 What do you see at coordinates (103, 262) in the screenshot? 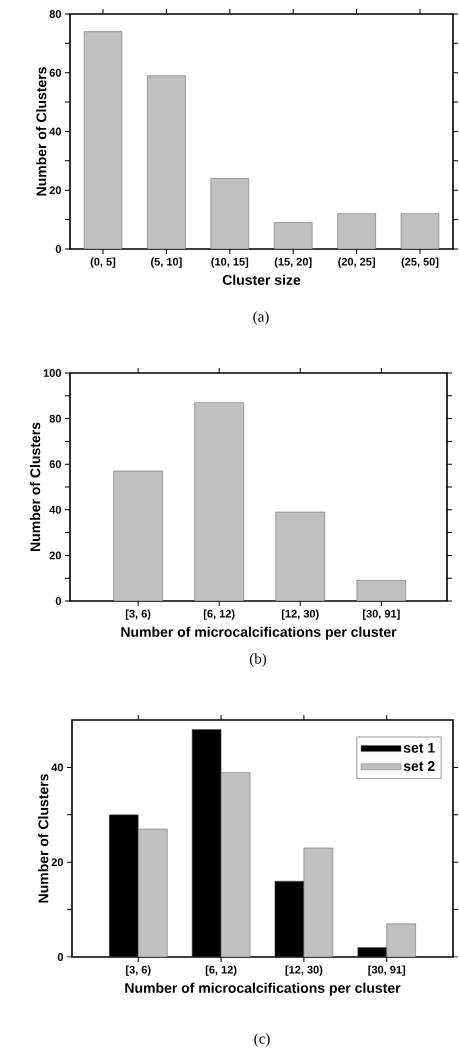
I see `x-tick-label: (0, 5]` at bounding box center [103, 262].